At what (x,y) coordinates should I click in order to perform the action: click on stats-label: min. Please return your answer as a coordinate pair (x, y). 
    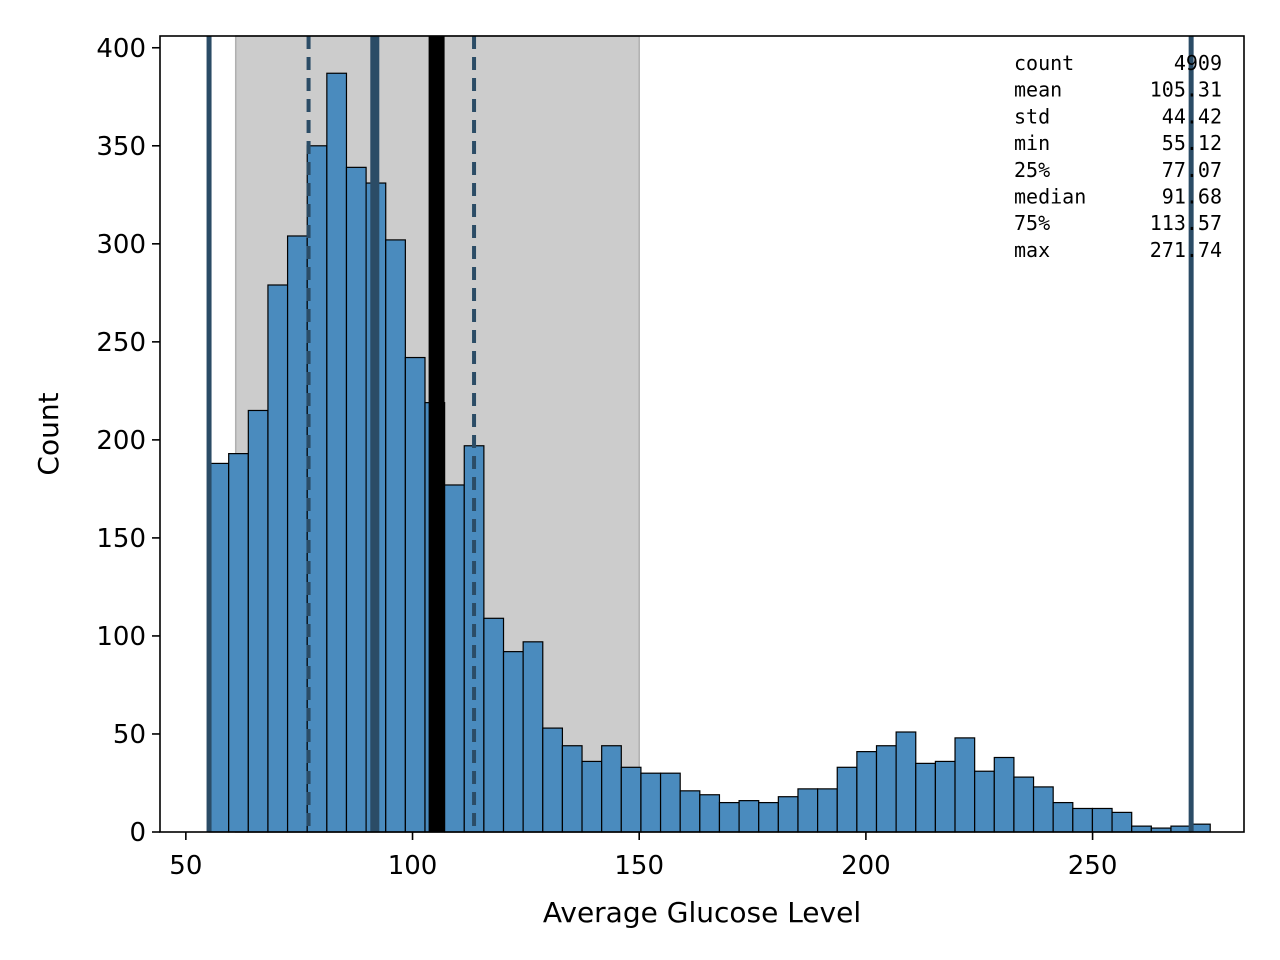
    Looking at the image, I should click on (1032, 143).